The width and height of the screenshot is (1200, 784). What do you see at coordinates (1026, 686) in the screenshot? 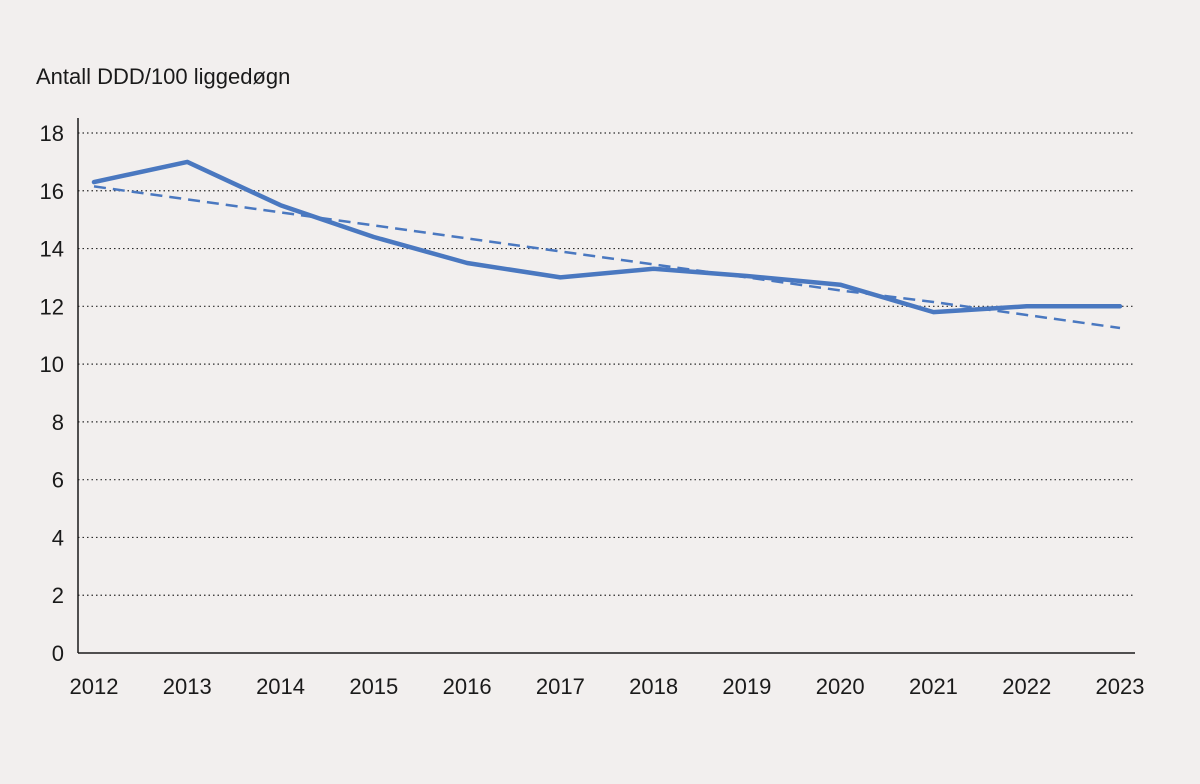
I see `x-tick-label: 2022` at bounding box center [1026, 686].